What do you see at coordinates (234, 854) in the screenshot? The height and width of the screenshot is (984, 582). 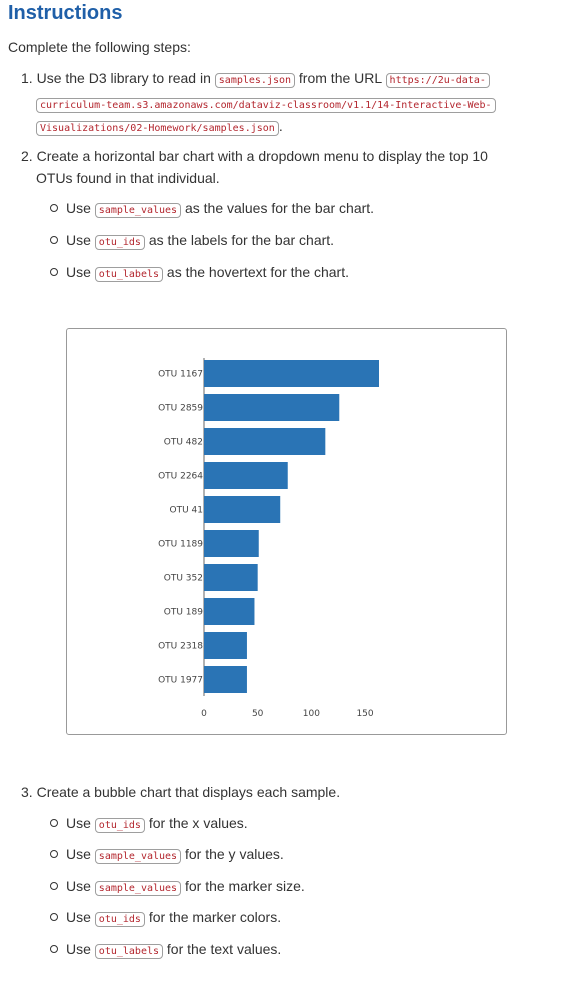 I see `bullet-post: for the y values.` at bounding box center [234, 854].